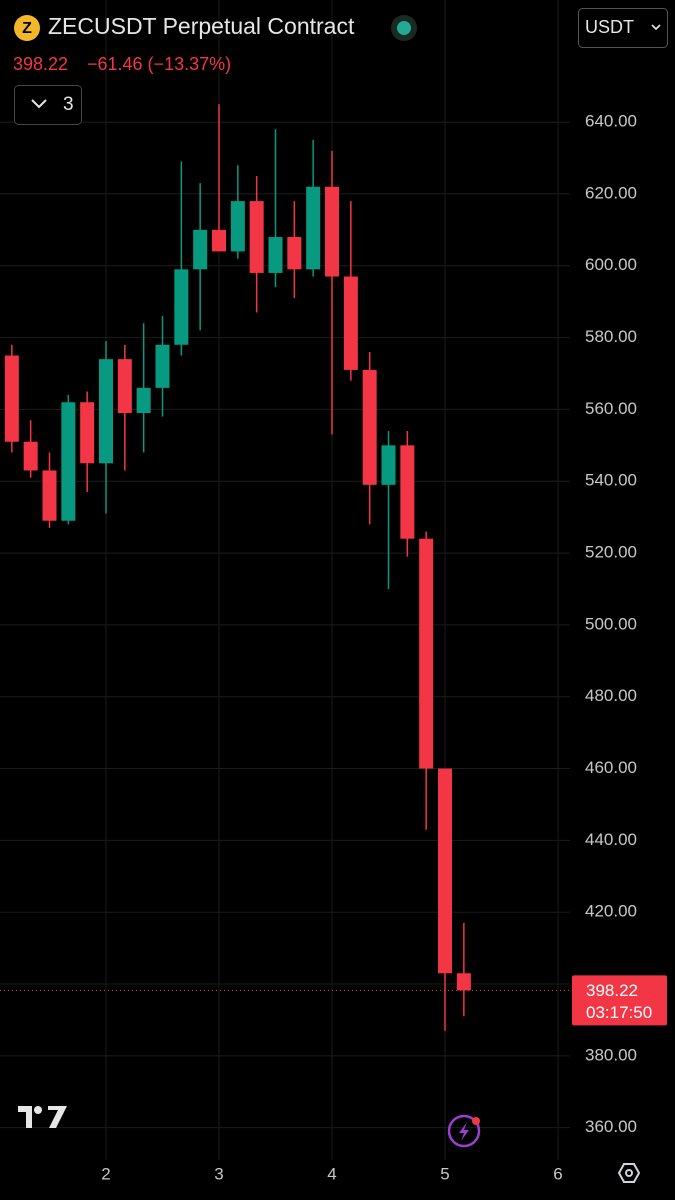  I want to click on currency-label: USDT, so click(609, 27).